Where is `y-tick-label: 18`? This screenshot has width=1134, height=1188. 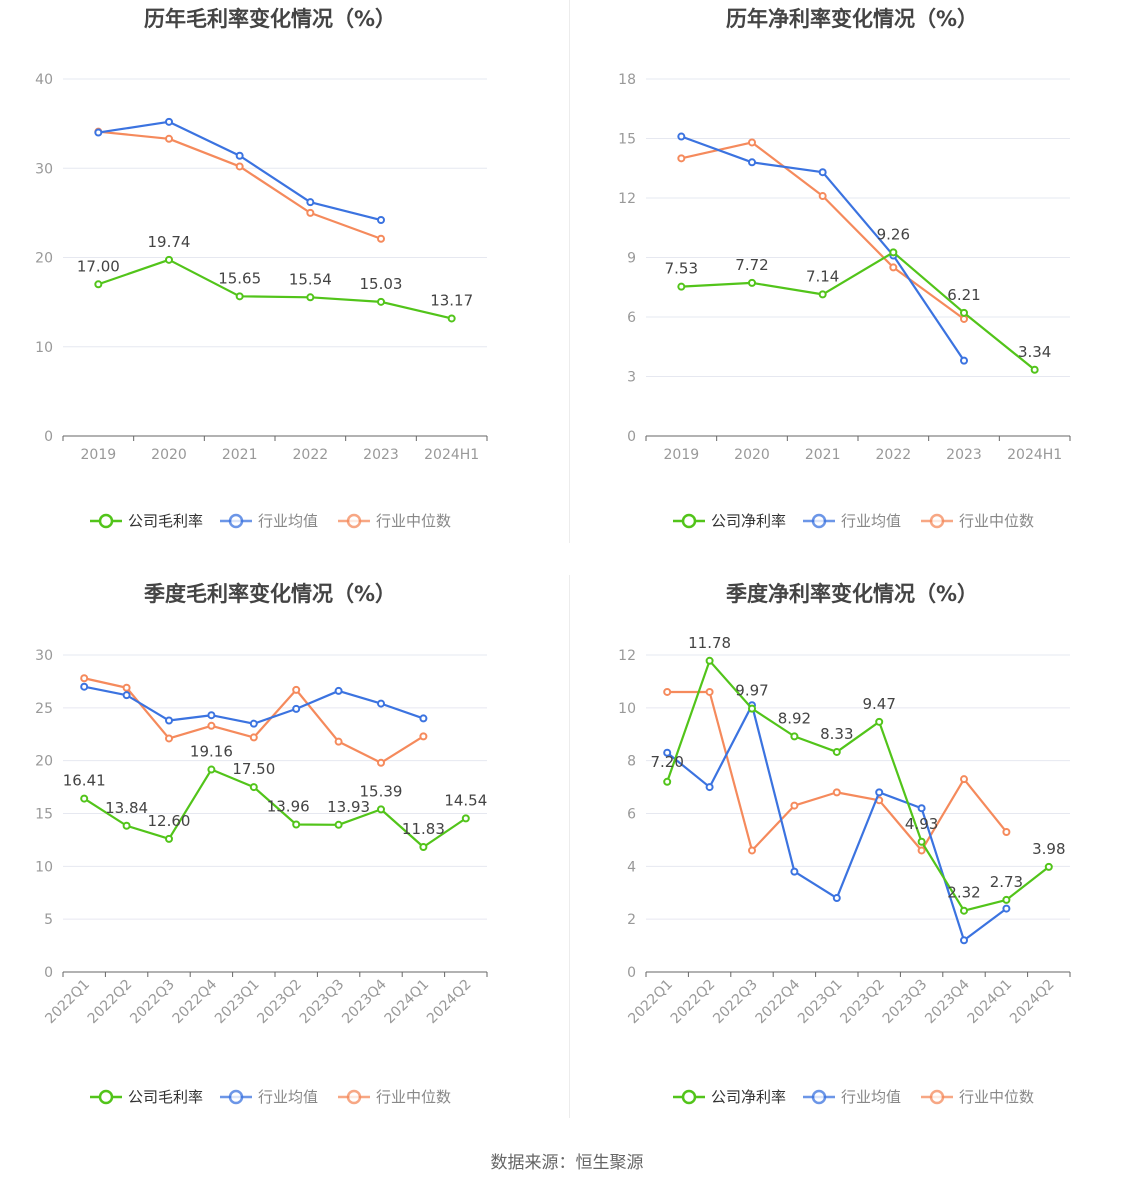
y-tick-label: 18 is located at coordinates (627, 80).